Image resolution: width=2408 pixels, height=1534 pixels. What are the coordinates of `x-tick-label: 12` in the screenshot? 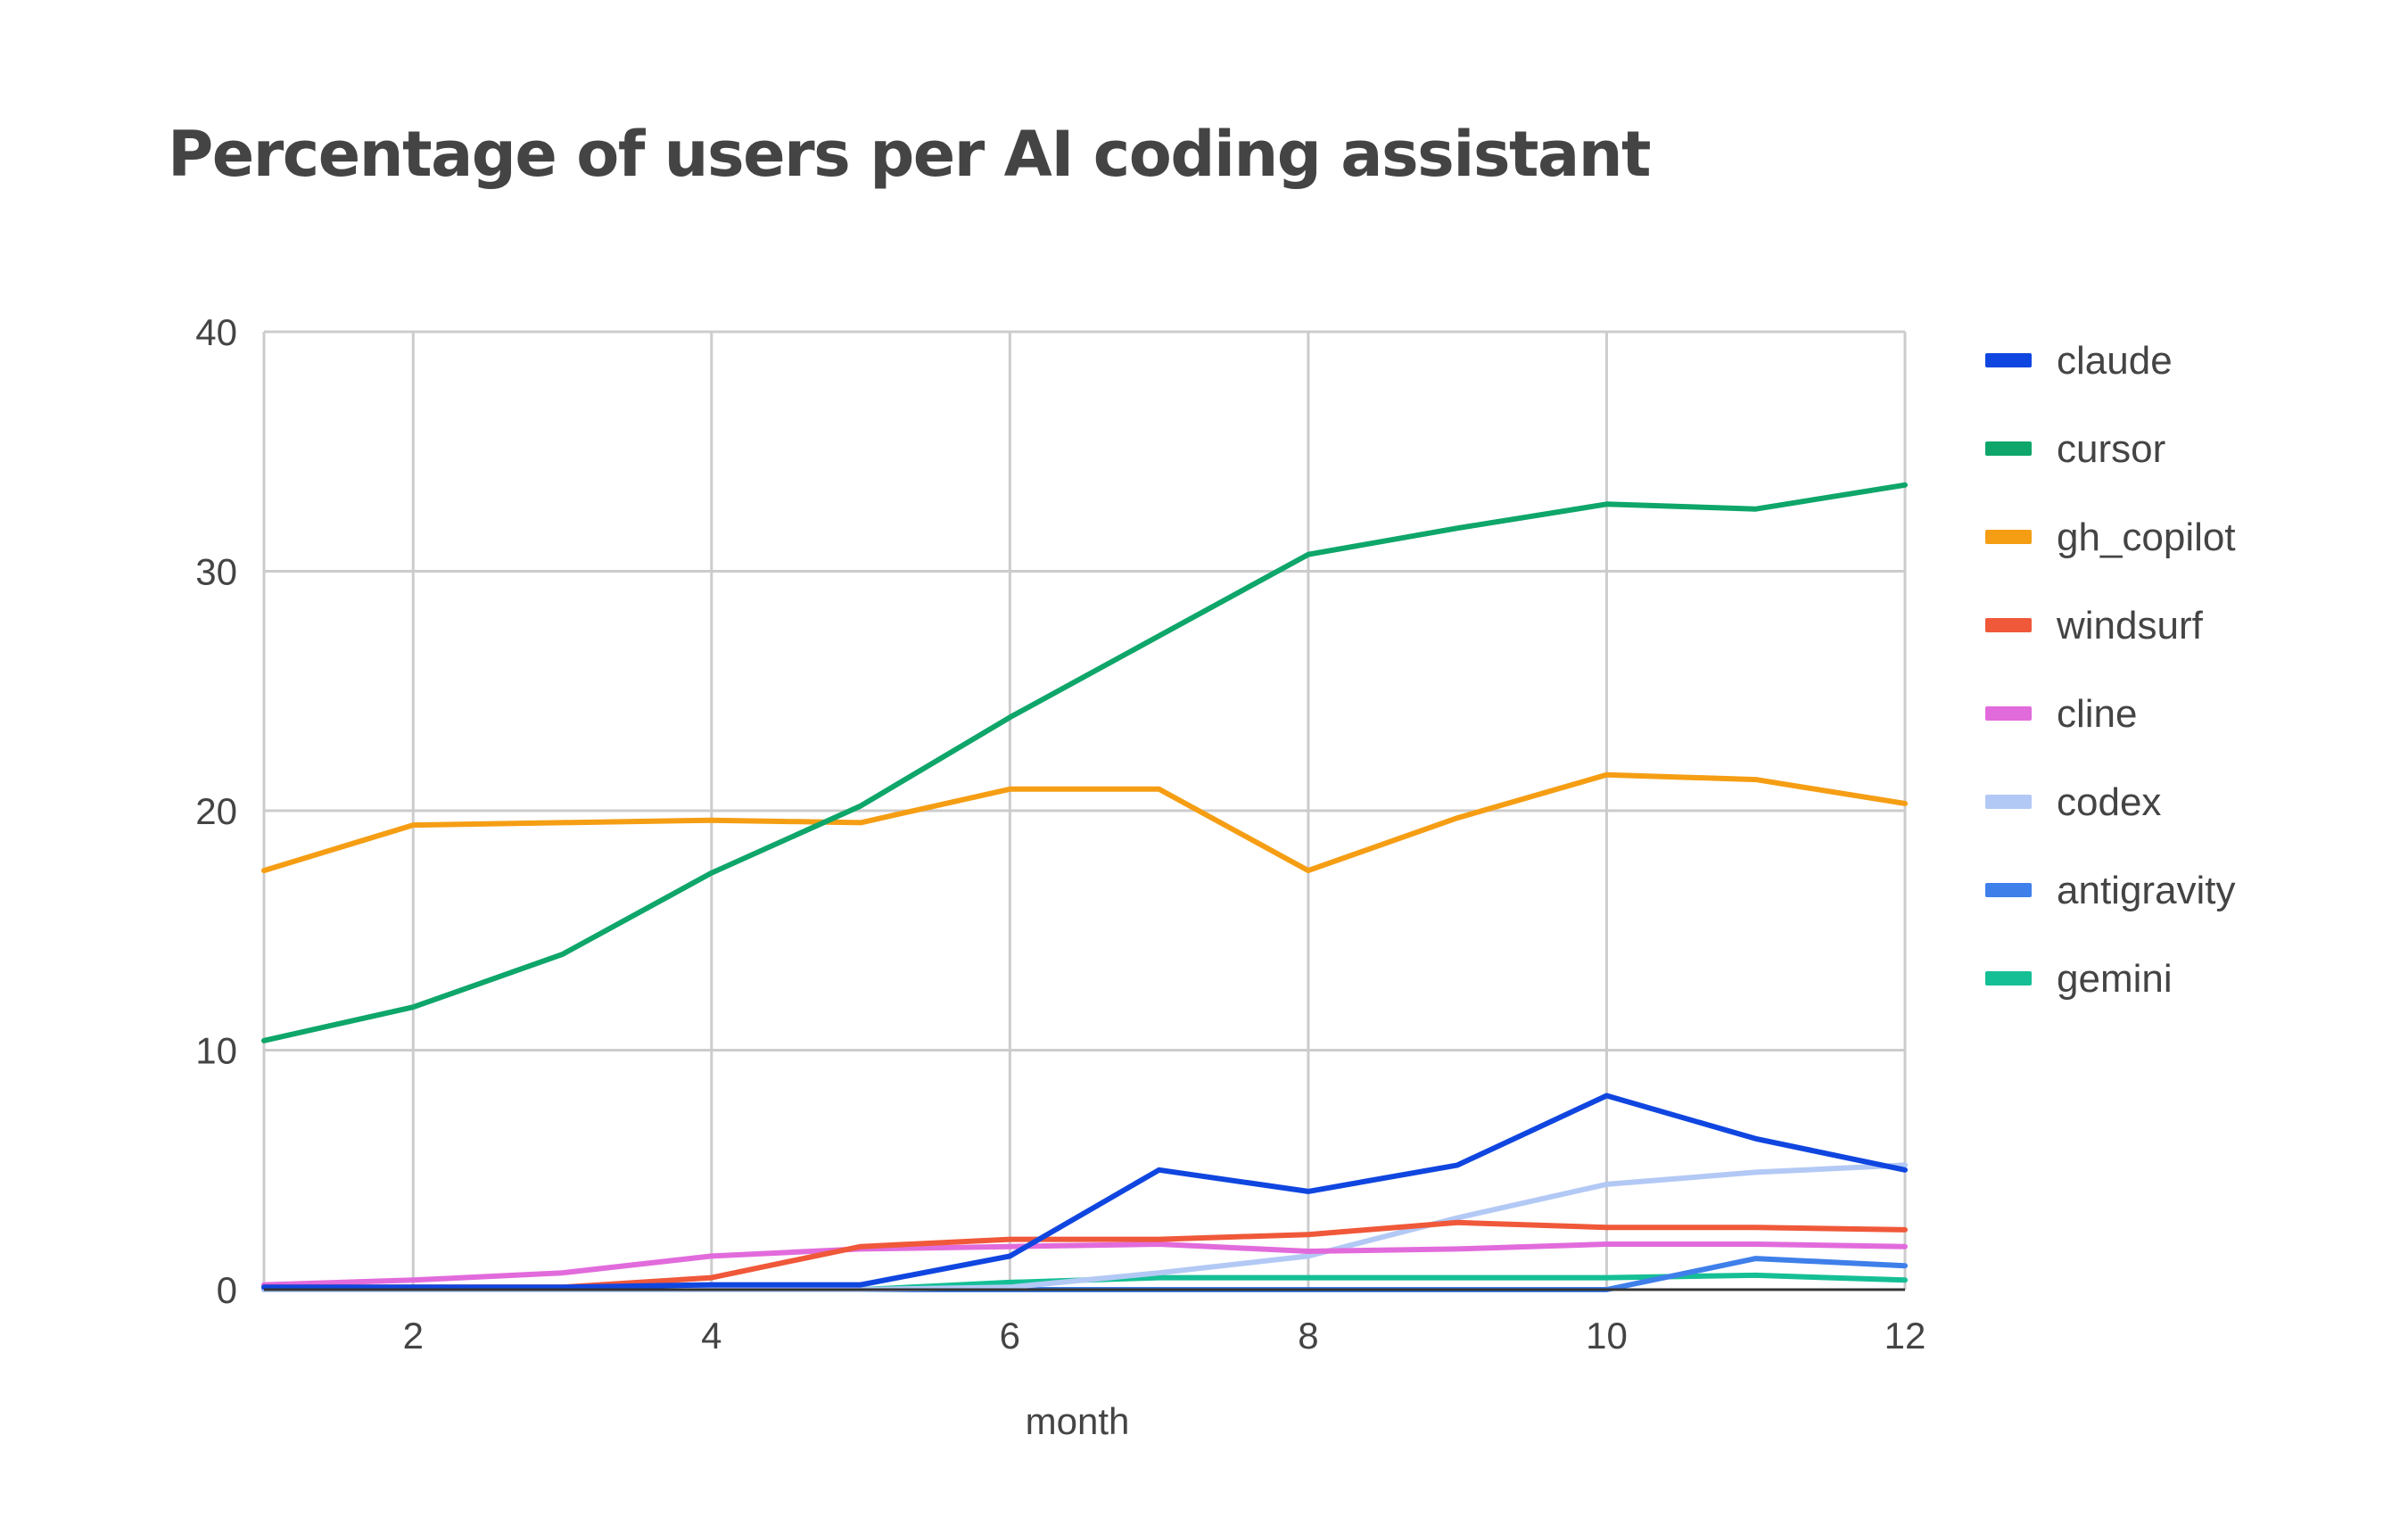 It's located at (1905, 1336).